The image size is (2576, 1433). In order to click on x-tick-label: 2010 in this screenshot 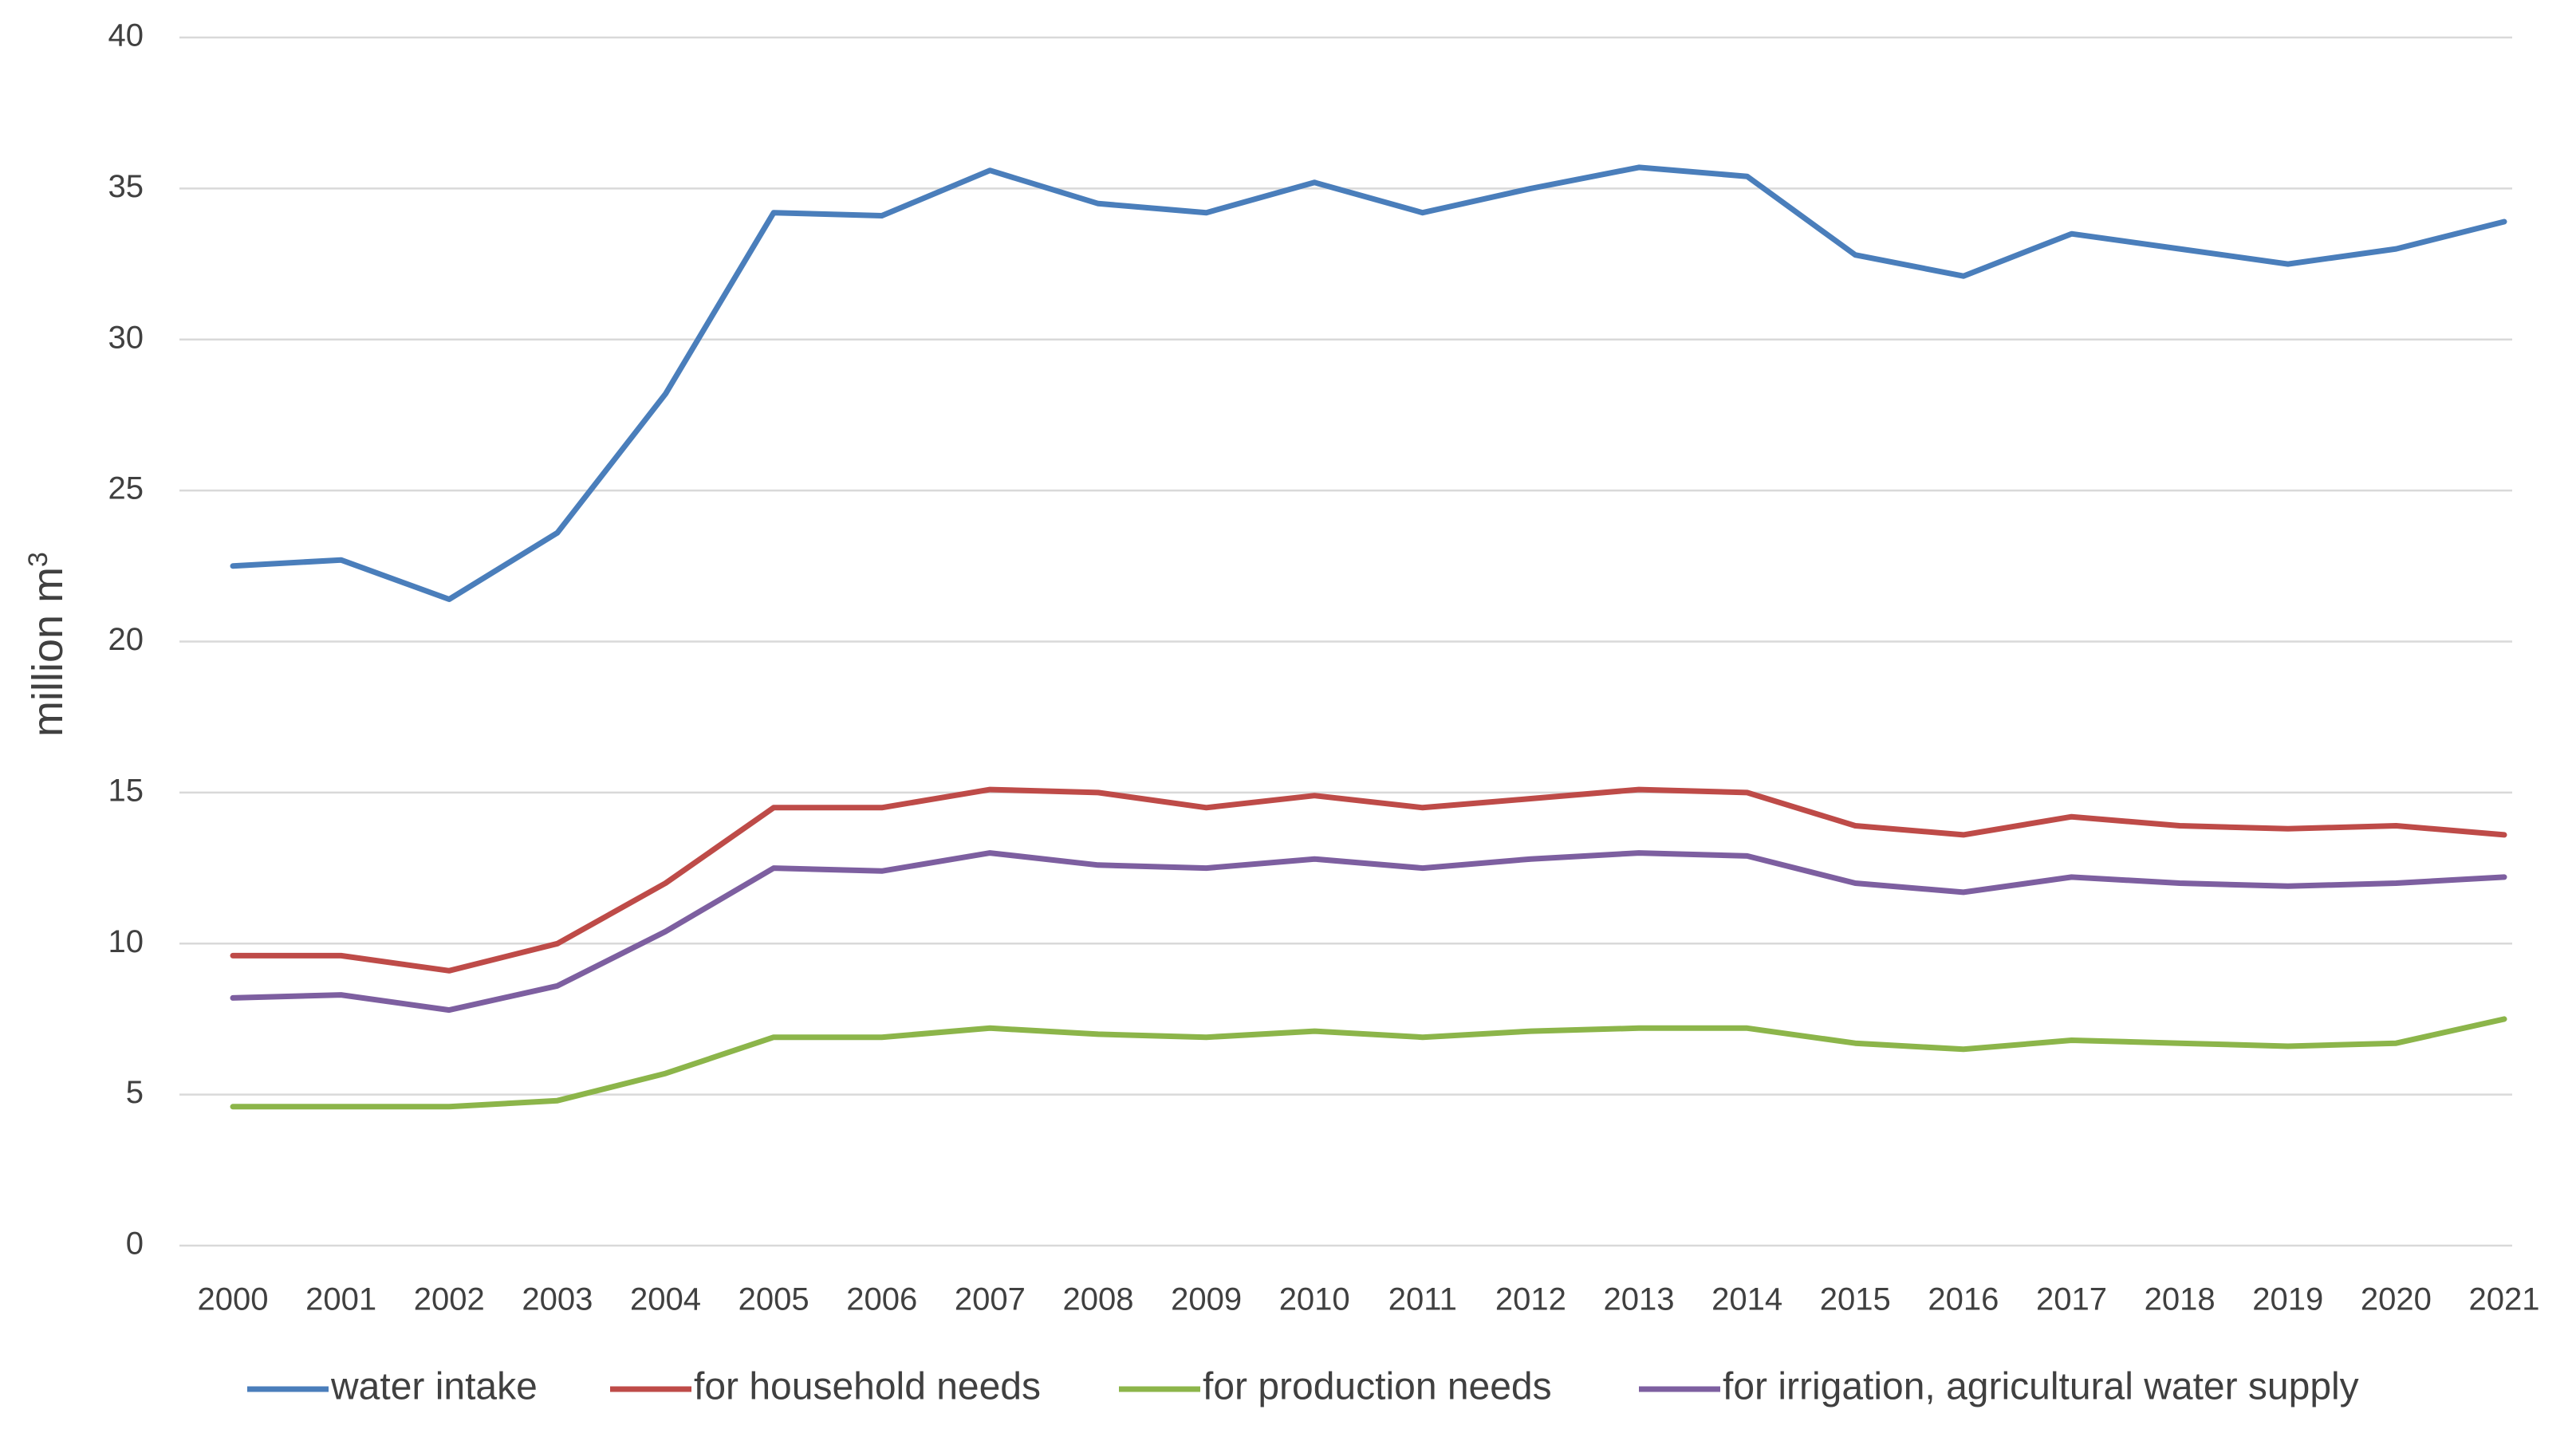, I will do `click(1314, 1299)`.